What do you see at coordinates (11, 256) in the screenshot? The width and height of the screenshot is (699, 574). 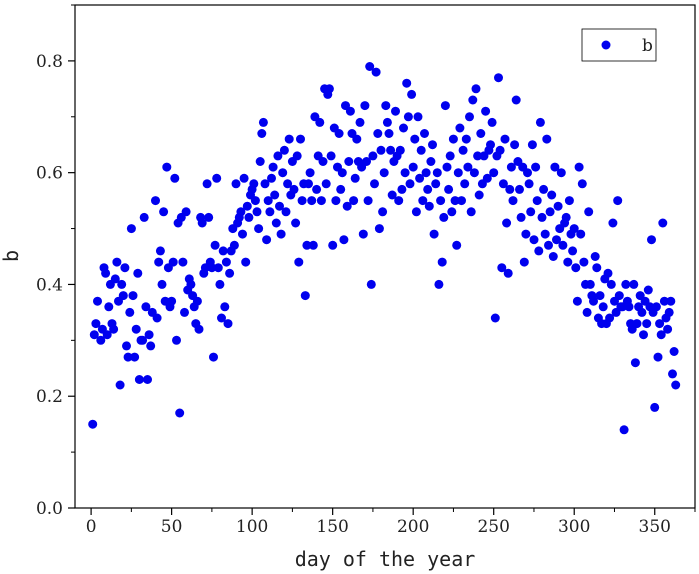 I see `y-axis-label: b` at bounding box center [11, 256].